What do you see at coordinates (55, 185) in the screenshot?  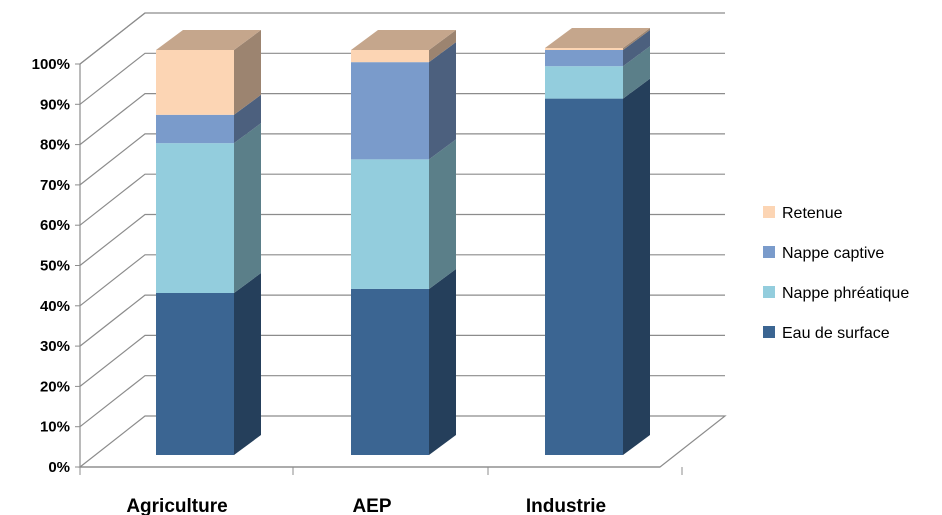 I see `y-tick-label: 70%` at bounding box center [55, 185].